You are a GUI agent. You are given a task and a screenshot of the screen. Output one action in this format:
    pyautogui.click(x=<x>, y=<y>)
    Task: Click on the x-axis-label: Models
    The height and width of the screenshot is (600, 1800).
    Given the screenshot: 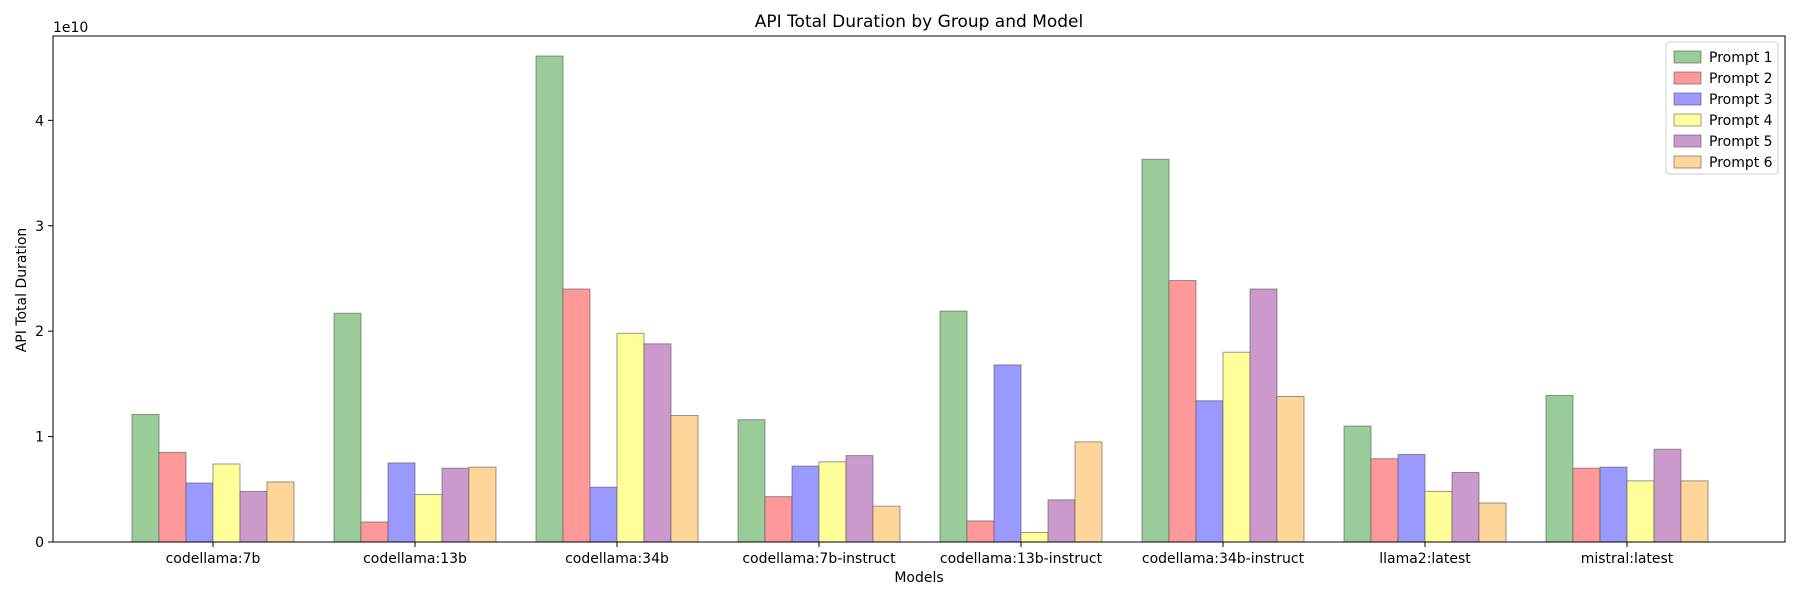 What is the action you would take?
    pyautogui.click(x=918, y=578)
    